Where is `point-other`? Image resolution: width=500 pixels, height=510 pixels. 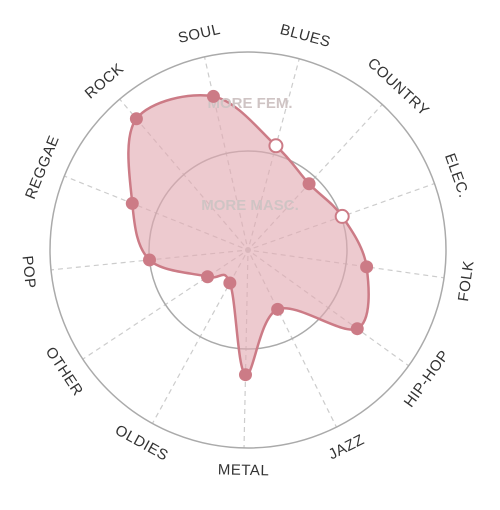 point-other is located at coordinates (208, 277).